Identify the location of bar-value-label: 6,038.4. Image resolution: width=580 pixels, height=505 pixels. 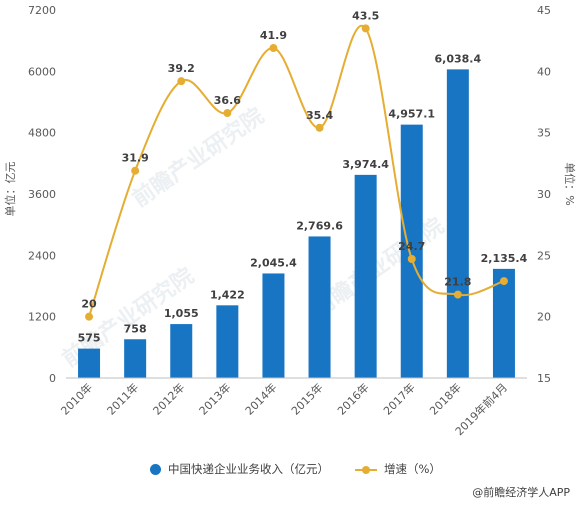
(458, 58).